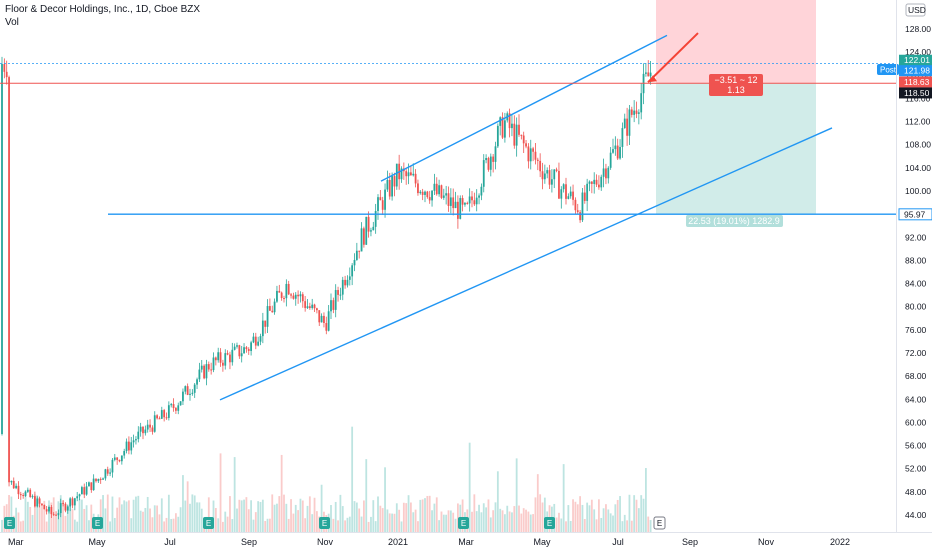 The height and width of the screenshot is (555, 932). Describe the element at coordinates (542, 542) in the screenshot. I see `time-axis-label: May` at that location.